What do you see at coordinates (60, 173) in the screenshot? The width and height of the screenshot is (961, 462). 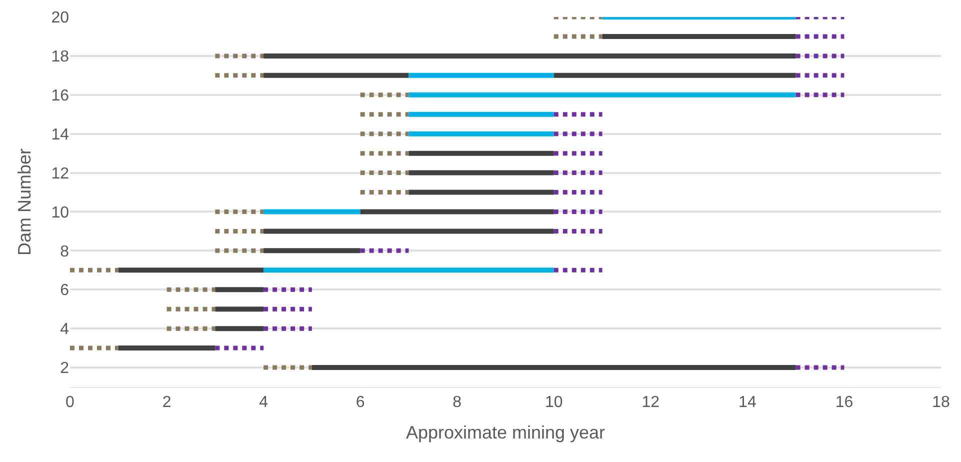 I see `y-tick-label: 12` at bounding box center [60, 173].